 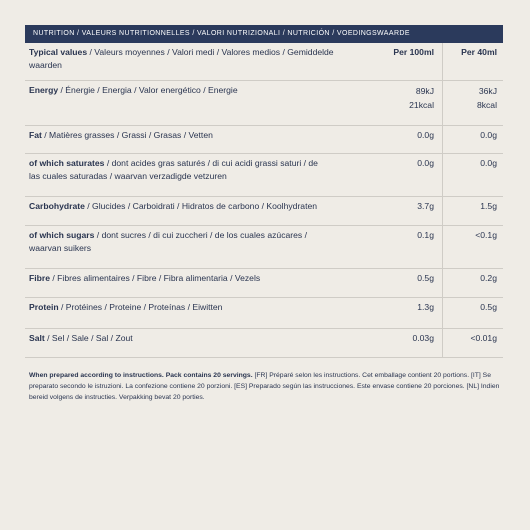 What do you see at coordinates (404, 103) in the screenshot?
I see `row-value-per100: 89kJ 21kcal` at bounding box center [404, 103].